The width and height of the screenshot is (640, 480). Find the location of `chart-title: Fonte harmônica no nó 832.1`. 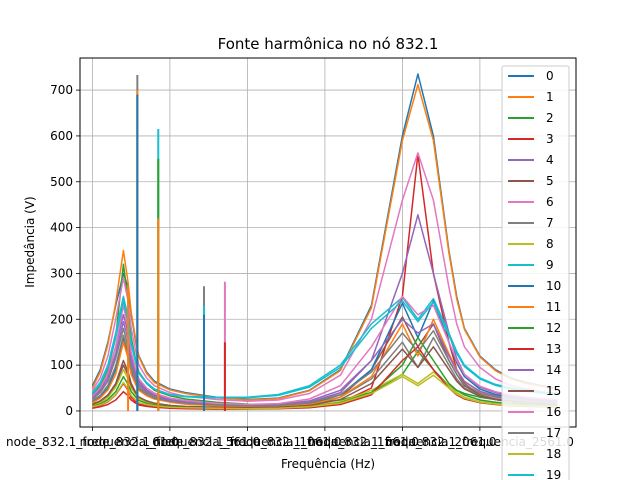

chart-title: Fonte harmônica no nó 832.1 is located at coordinates (328, 44).